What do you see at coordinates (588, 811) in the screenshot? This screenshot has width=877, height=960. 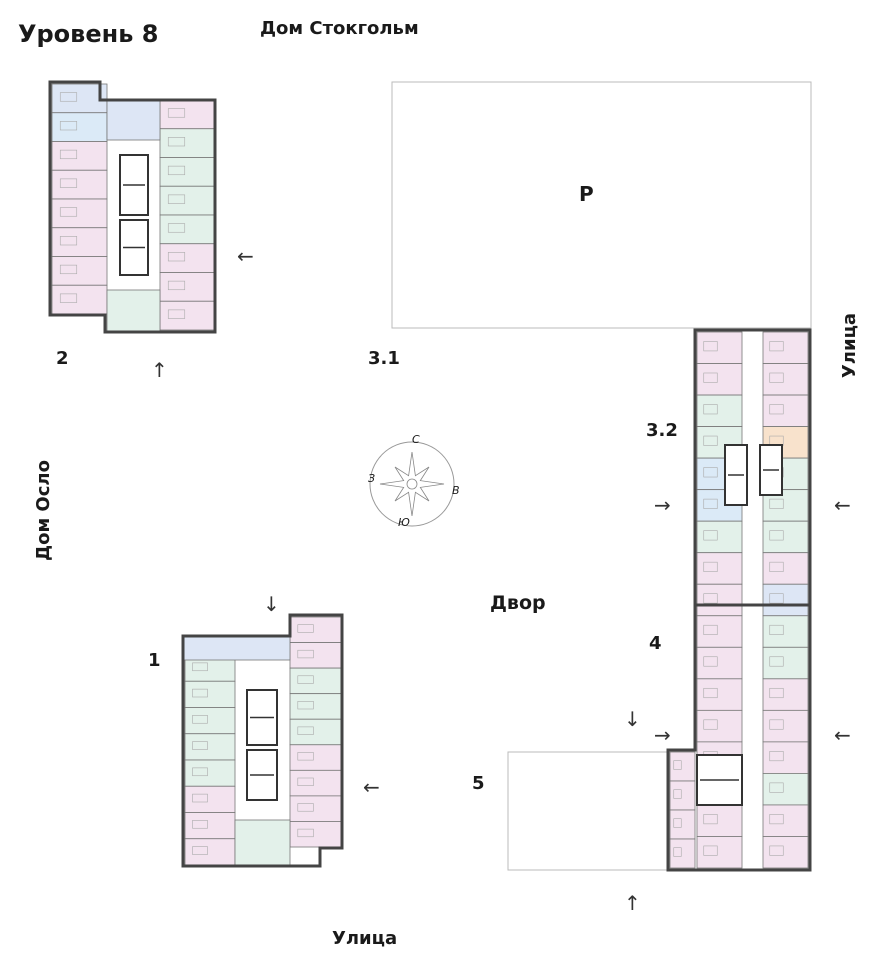 I see `building-5-outline` at bounding box center [588, 811].